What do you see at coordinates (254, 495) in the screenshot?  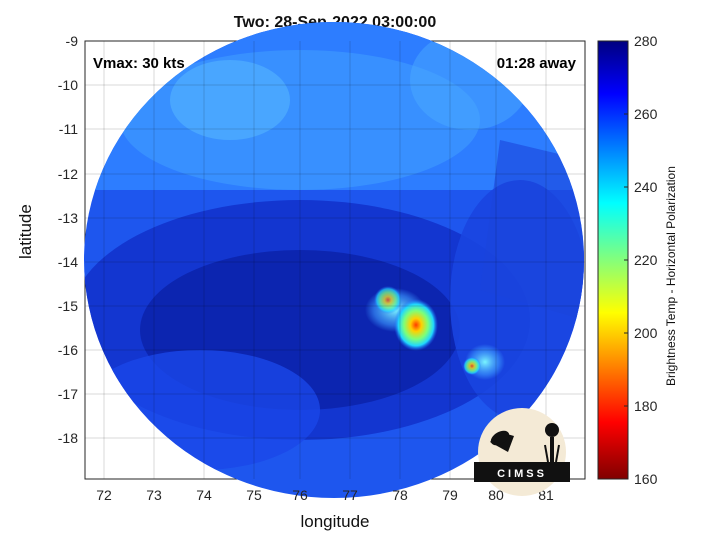 I see `x-tick: 75` at bounding box center [254, 495].